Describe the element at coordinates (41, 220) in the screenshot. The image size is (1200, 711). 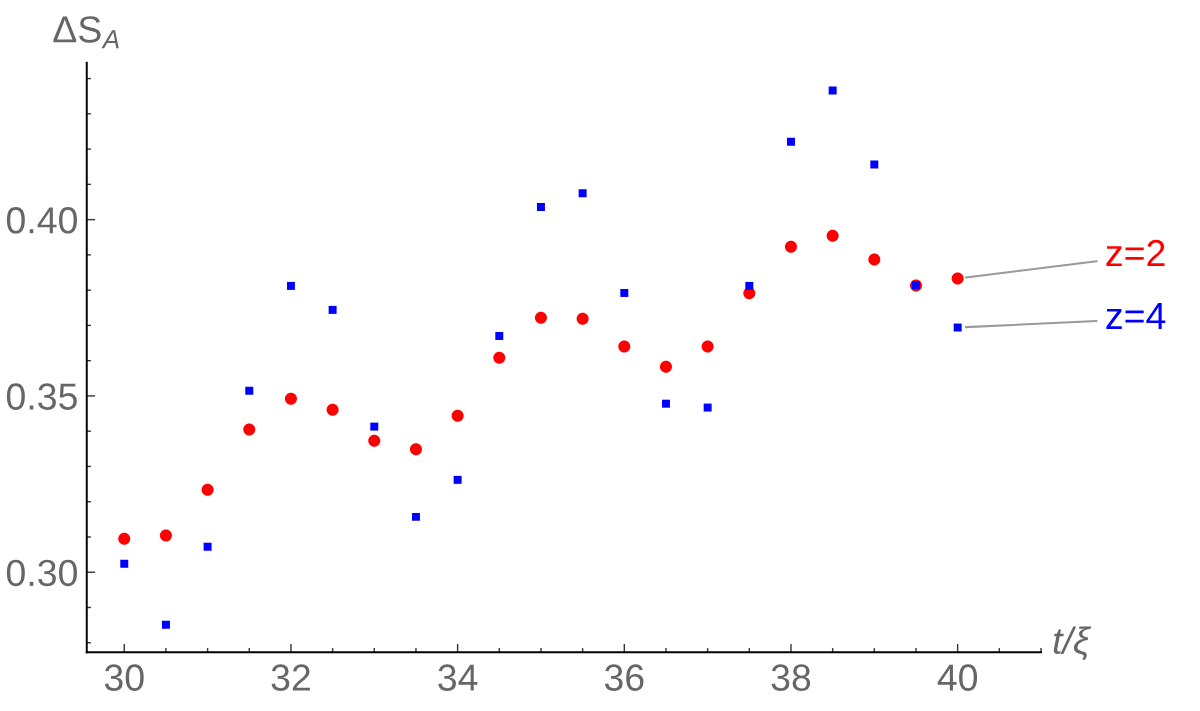
I see `y-tick-label: 0.40` at that location.